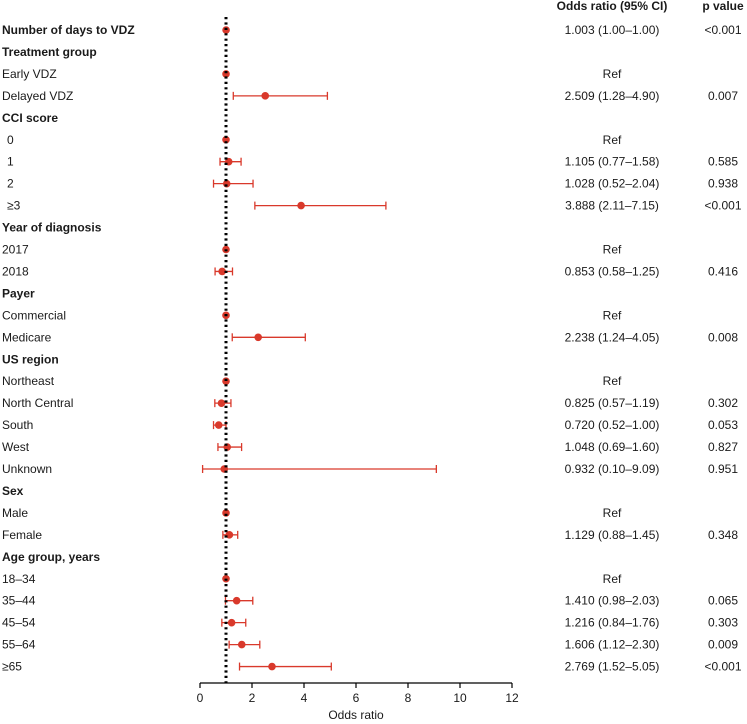 The height and width of the screenshot is (724, 747). Describe the element at coordinates (27, 469) in the screenshot. I see `row-label: Unknown` at that location.